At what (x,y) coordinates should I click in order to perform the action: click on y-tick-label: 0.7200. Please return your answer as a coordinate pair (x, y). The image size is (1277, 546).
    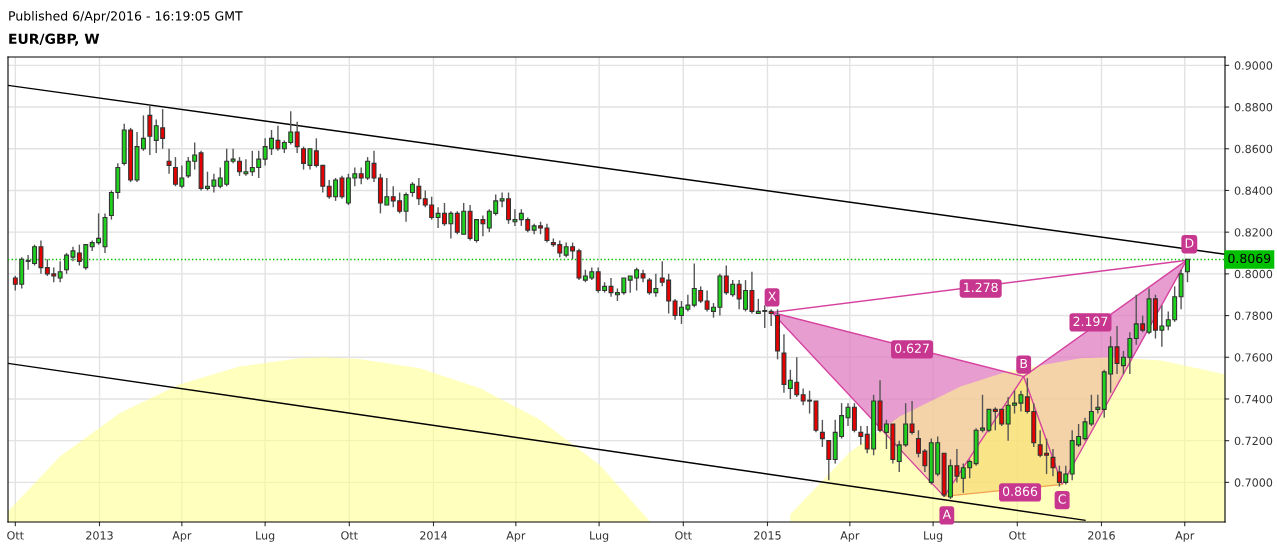
    Looking at the image, I should click on (1253, 441).